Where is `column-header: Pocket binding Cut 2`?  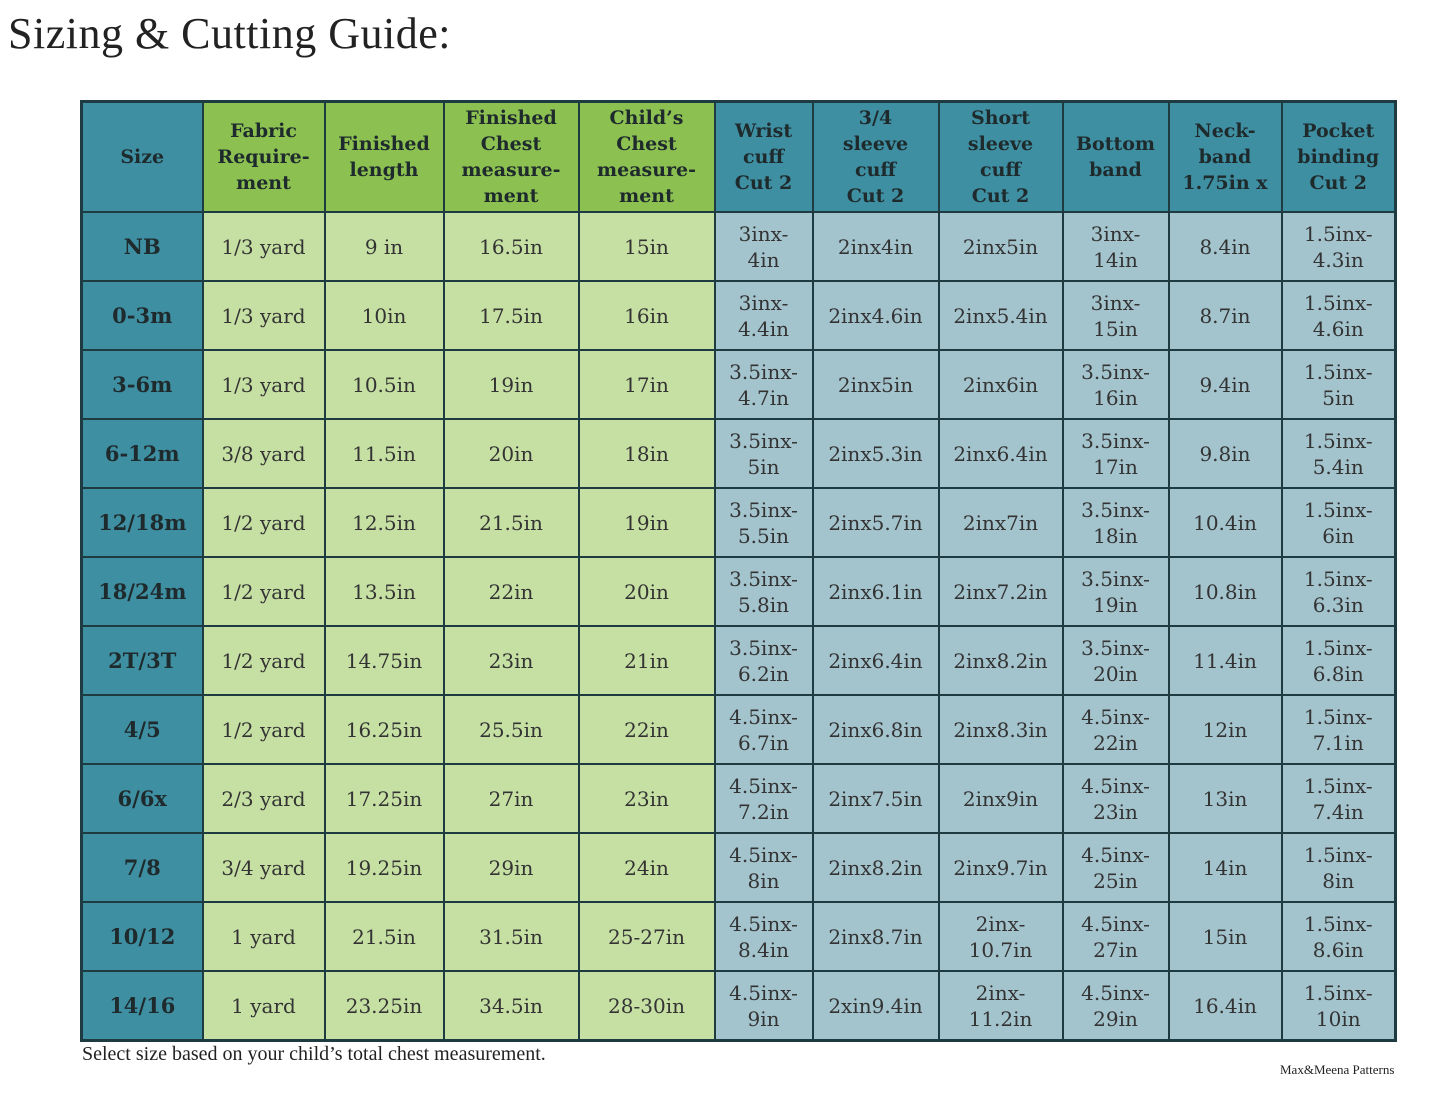
column-header: Pocket binding Cut 2 is located at coordinates (1338, 156).